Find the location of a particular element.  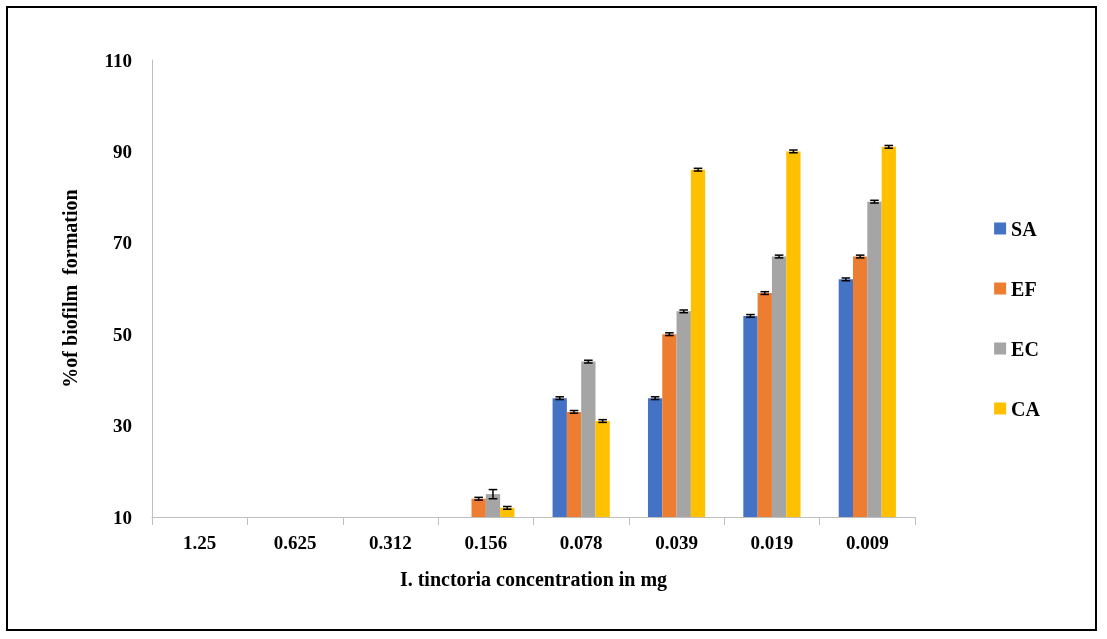

legend-label: EC is located at coordinates (1025, 348).